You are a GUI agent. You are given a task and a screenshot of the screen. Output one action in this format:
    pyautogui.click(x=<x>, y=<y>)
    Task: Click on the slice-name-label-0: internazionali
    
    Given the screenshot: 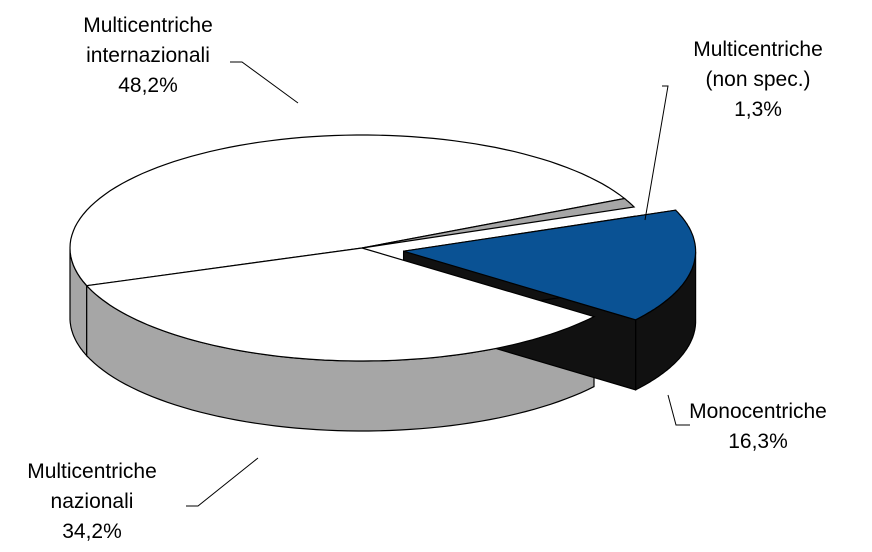 What is the action you would take?
    pyautogui.click(x=148, y=55)
    